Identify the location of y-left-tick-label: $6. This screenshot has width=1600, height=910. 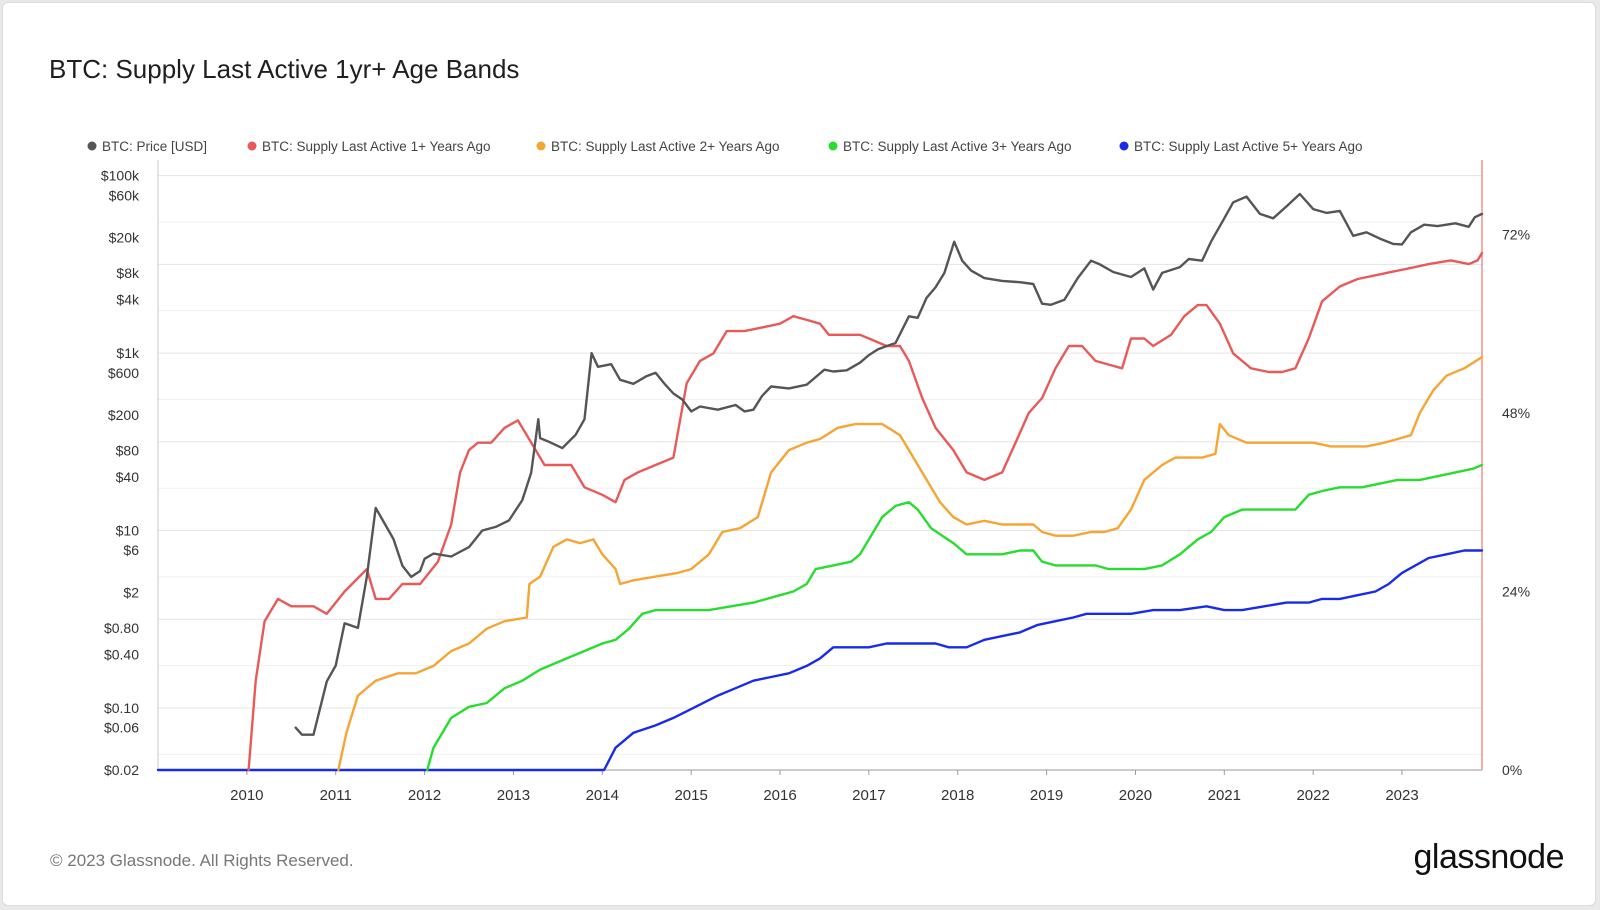
(131, 550).